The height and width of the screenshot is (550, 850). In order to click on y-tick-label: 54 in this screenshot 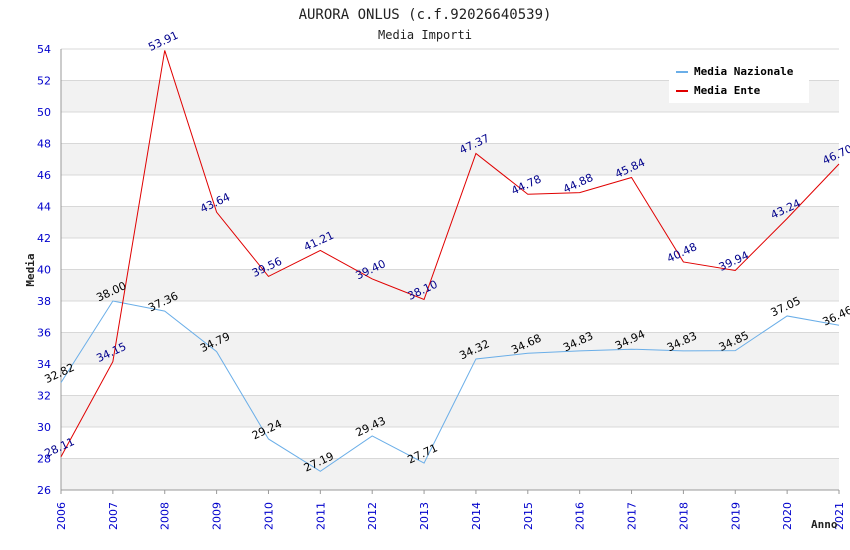, I will do `click(44, 49)`.